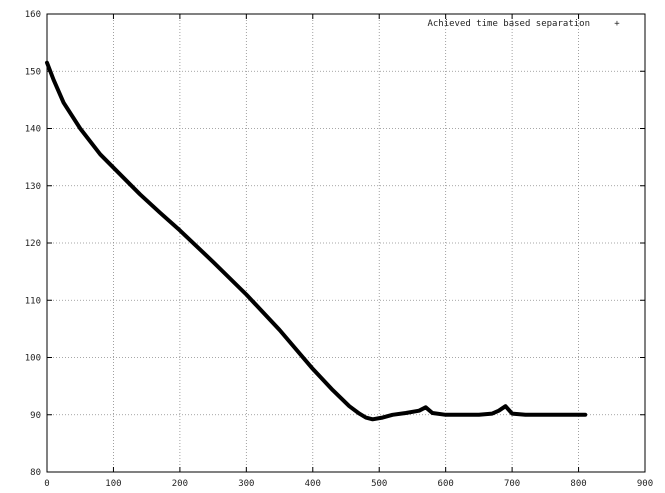 This screenshot has width=665, height=493. What do you see at coordinates (446, 484) in the screenshot?
I see `x-tick-label: 600` at bounding box center [446, 484].